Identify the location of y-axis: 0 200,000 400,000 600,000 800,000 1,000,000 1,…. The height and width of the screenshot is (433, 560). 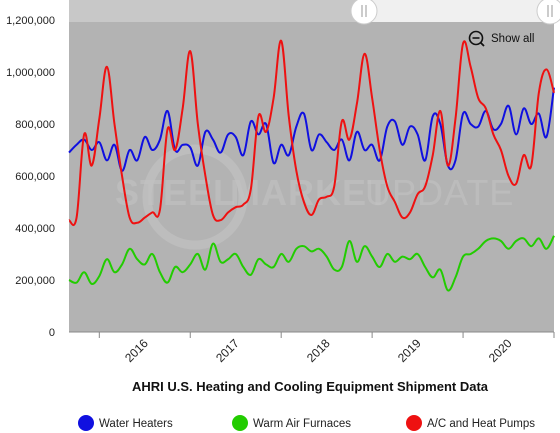
(30, 177).